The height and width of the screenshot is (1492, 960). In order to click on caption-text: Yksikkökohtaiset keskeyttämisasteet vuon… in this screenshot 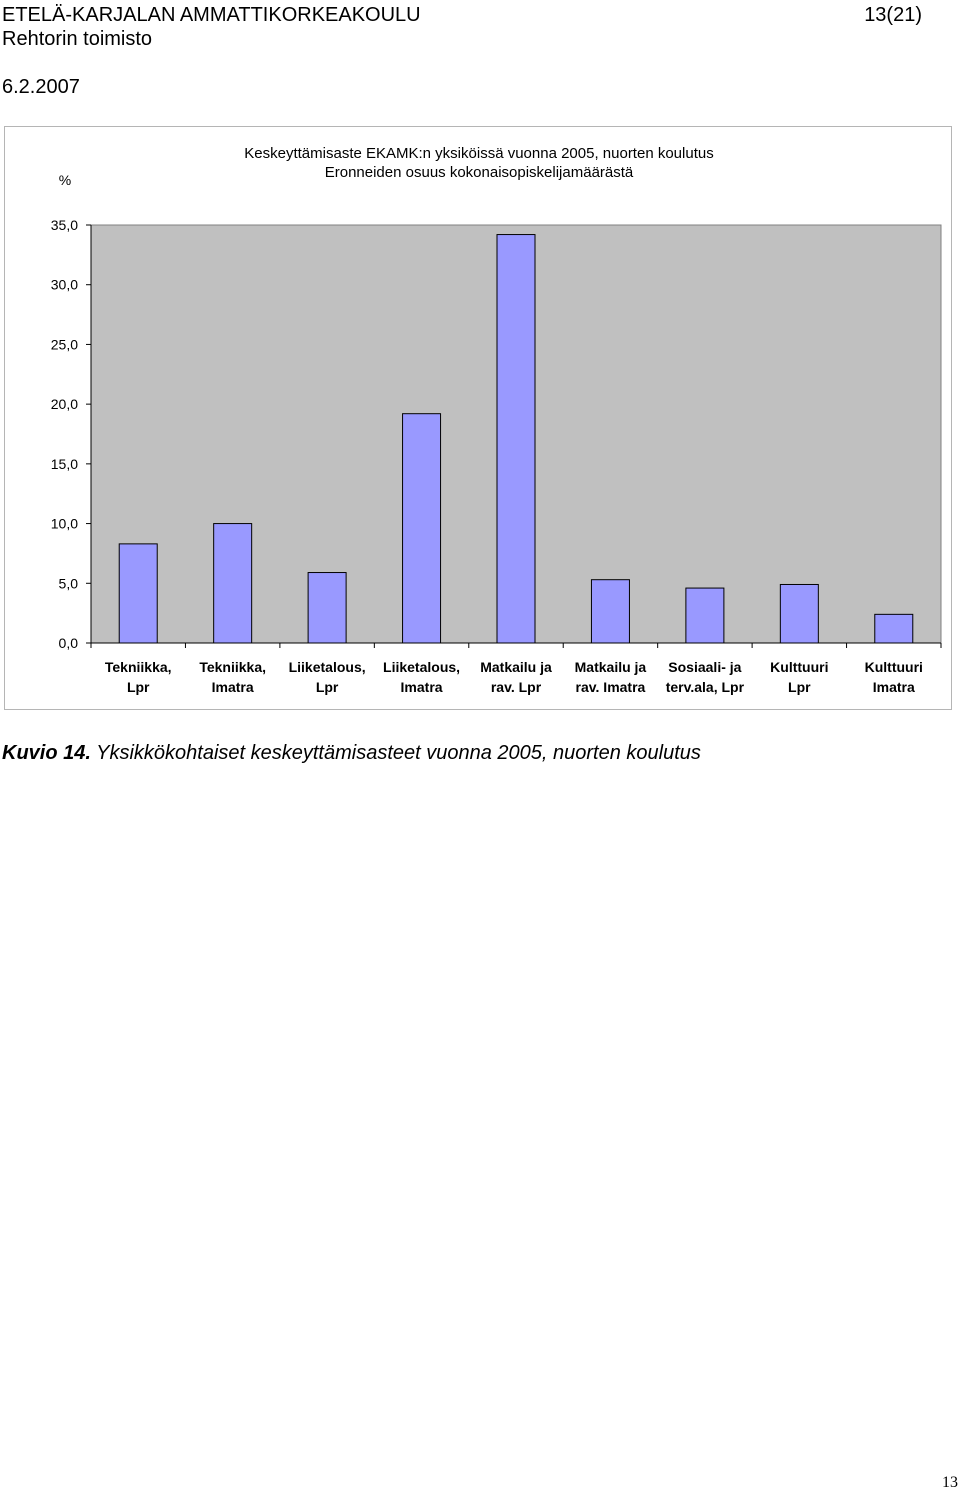, I will do `click(395, 753)`.